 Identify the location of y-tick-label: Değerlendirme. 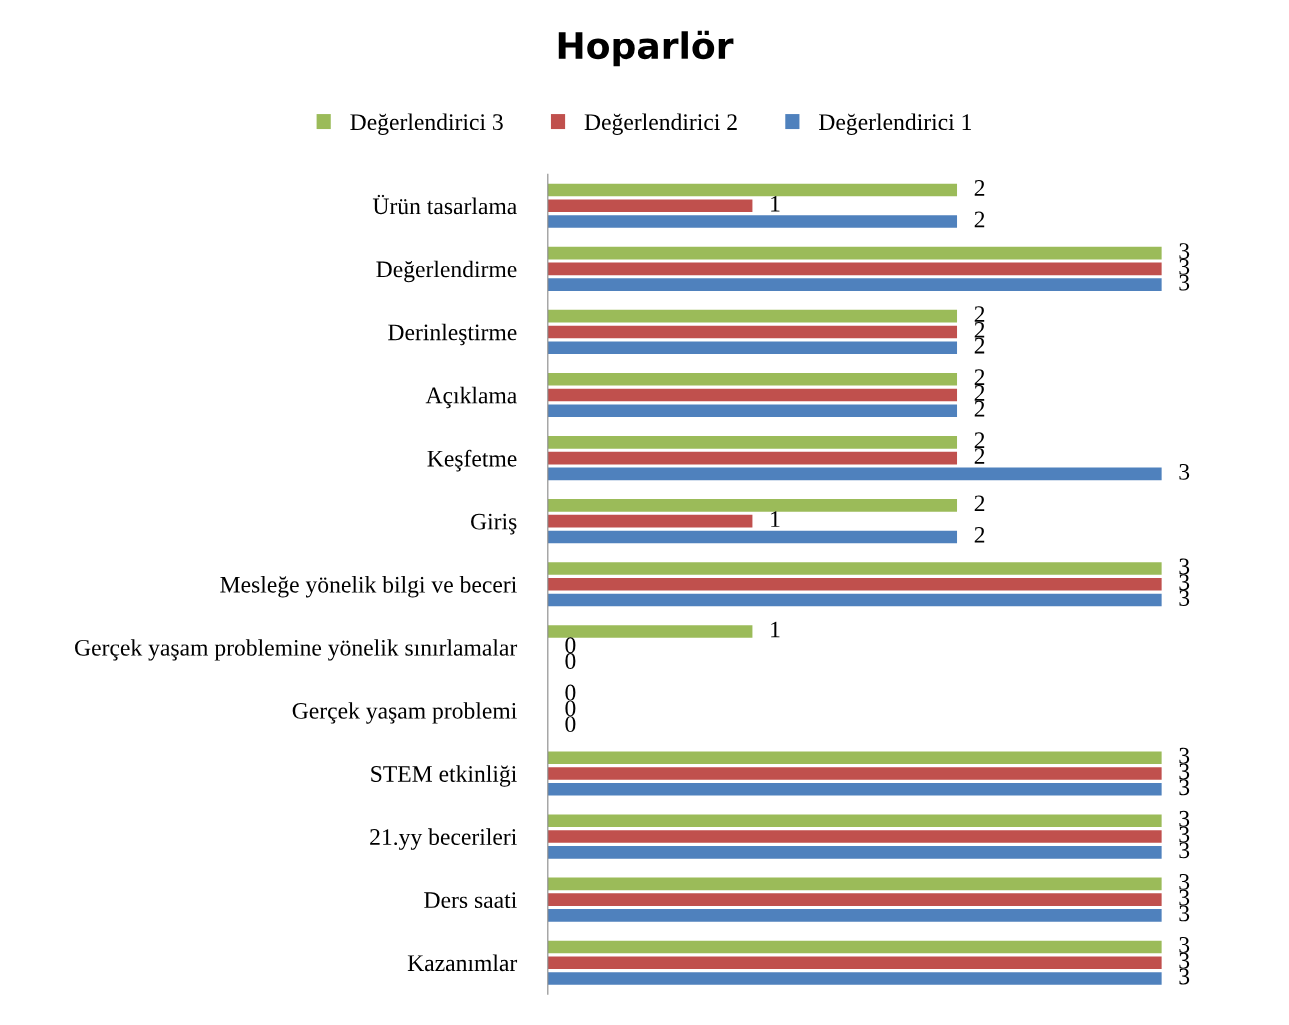
(446, 271).